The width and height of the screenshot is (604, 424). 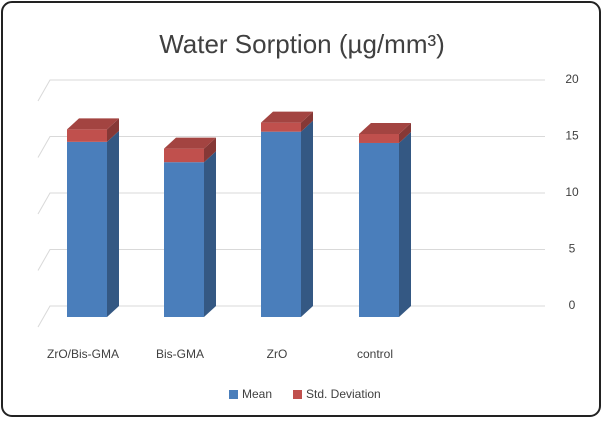 I want to click on chart-title: Water Sorption (µg/mm³), so click(x=302, y=44).